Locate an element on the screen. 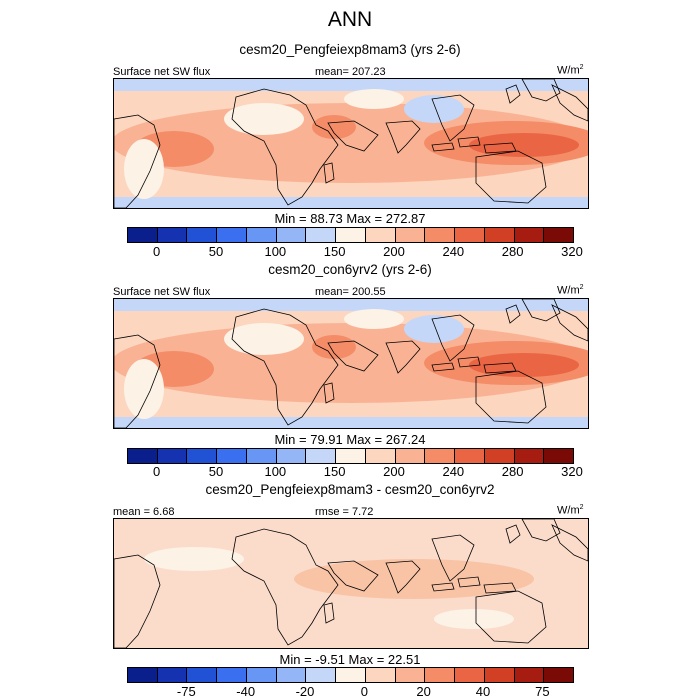 The image size is (700, 700). colorbar-tick-label: -40 is located at coordinates (246, 691).